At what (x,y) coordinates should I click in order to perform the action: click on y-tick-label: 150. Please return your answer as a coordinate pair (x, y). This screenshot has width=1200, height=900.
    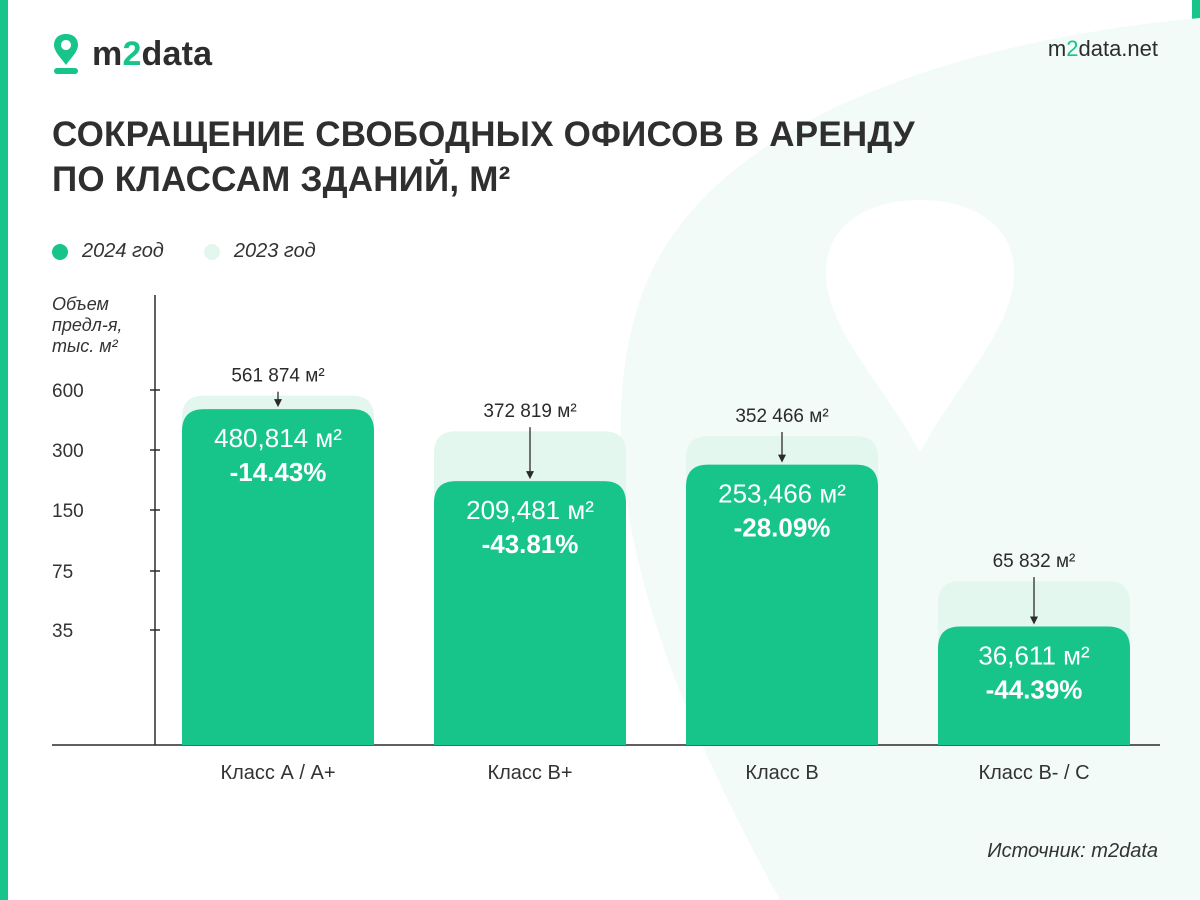
    Looking at the image, I should click on (68, 511).